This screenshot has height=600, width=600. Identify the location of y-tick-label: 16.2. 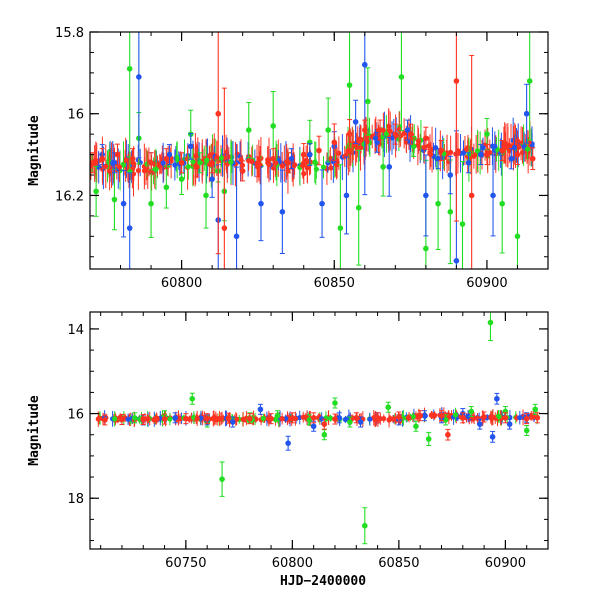
(69, 196).